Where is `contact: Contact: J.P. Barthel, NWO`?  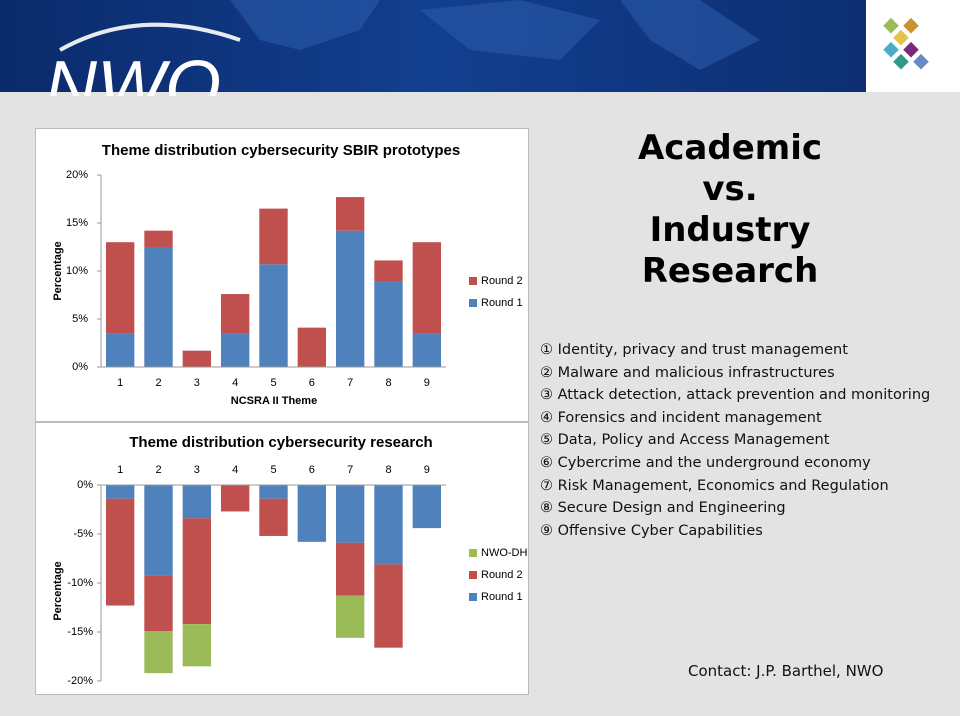
contact: Contact: J.P. Barthel, NWO is located at coordinates (786, 671).